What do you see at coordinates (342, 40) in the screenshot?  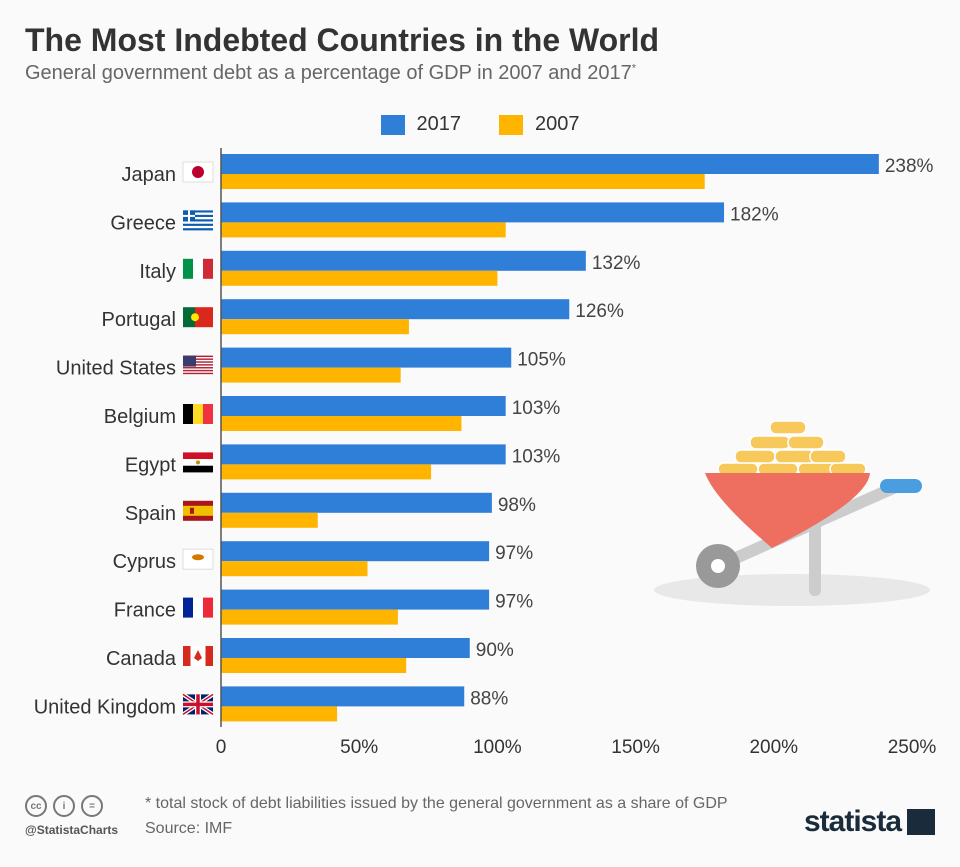 I see `chart-title: The Most Indebted Countries in the World` at bounding box center [342, 40].